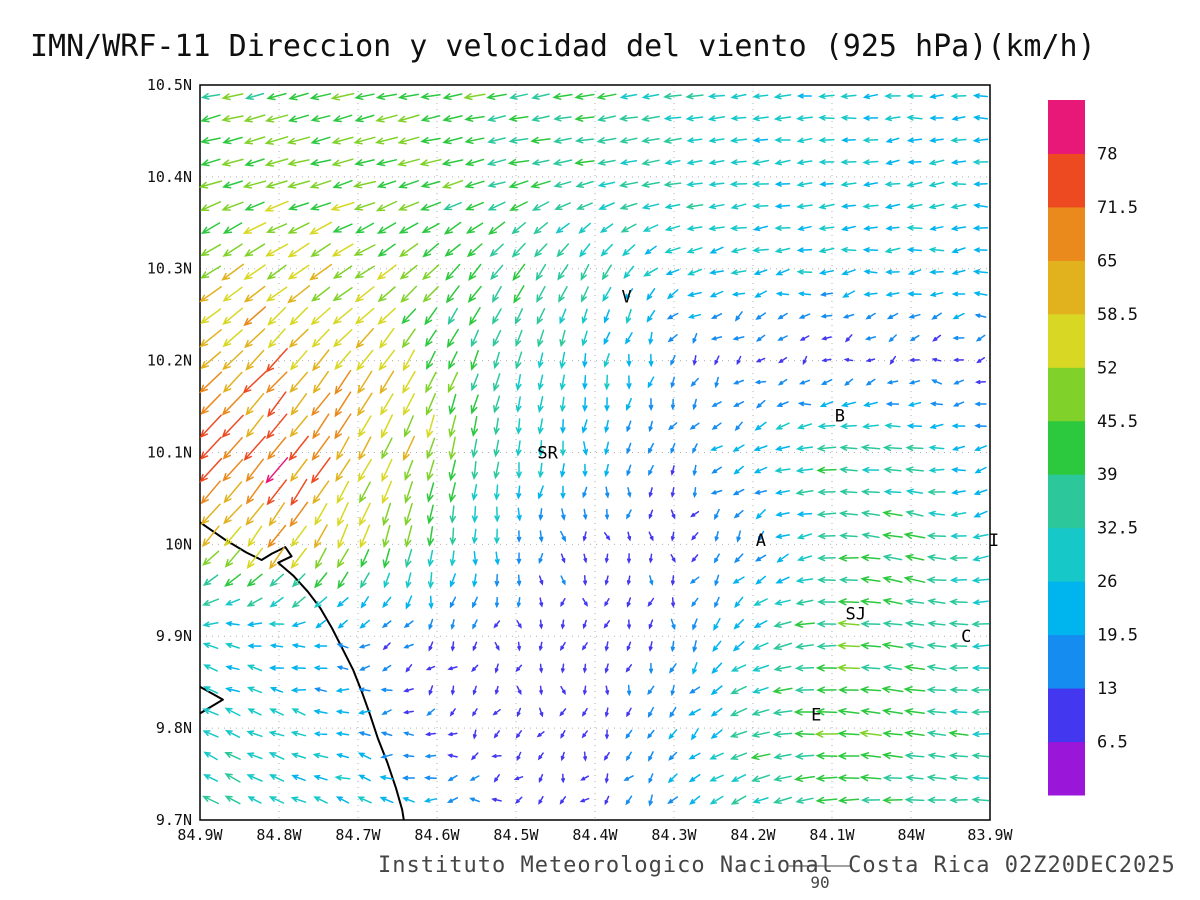 This screenshot has height=900, width=1200. What do you see at coordinates (174, 636) in the screenshot?
I see `y-axis-tick-label: 9.9N` at bounding box center [174, 636].